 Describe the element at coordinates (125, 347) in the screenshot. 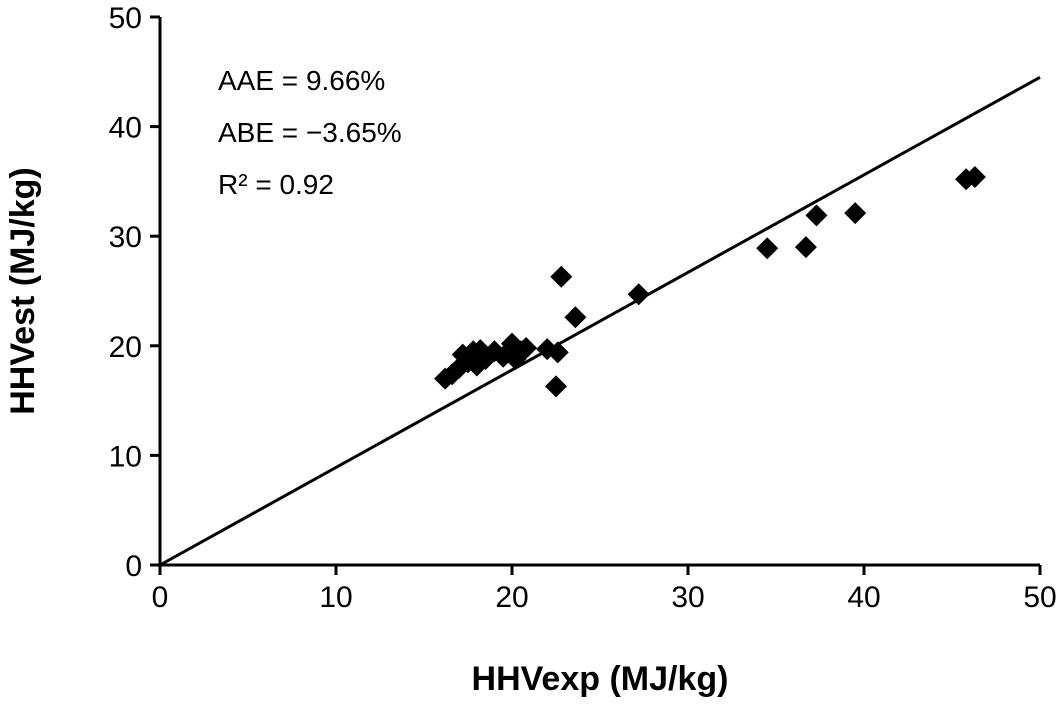

I see `y-tick-label: 20` at that location.